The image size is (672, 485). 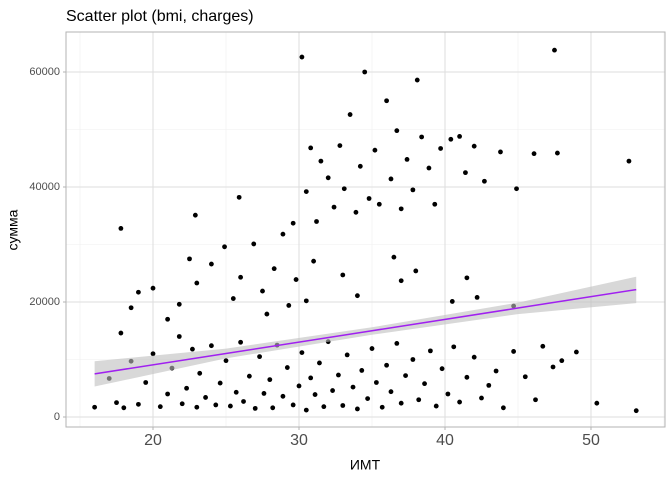 What do you see at coordinates (365, 465) in the screenshot?
I see `x-axis-label: ИМТ` at bounding box center [365, 465].